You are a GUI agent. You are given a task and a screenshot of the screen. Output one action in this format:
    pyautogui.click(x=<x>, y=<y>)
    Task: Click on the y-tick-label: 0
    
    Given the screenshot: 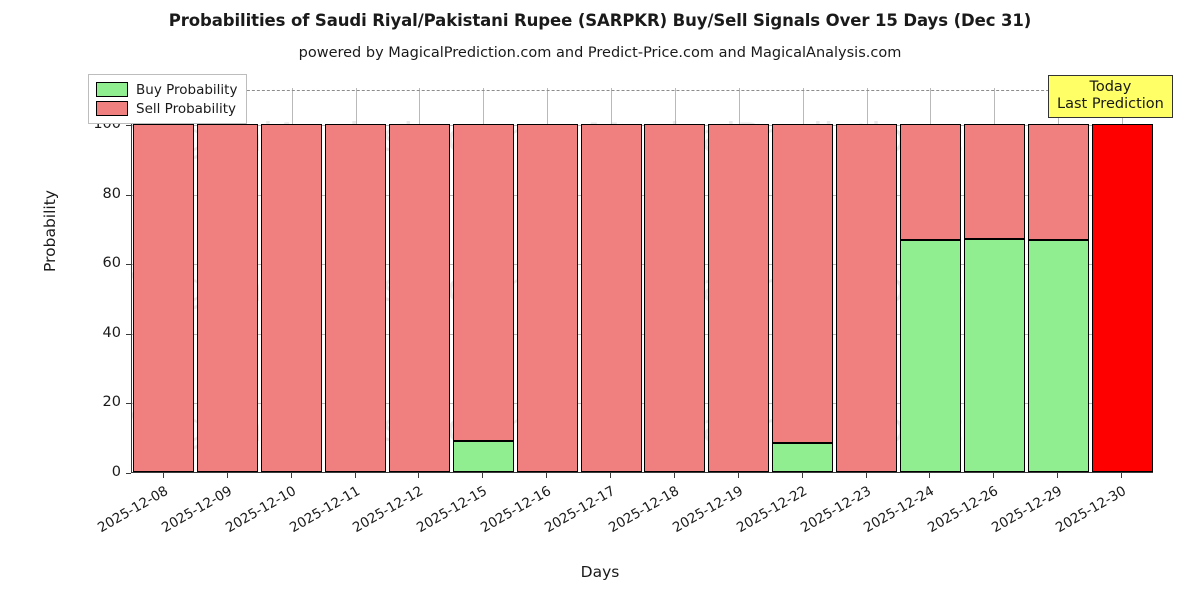 What is the action you would take?
    pyautogui.click(x=116, y=472)
    